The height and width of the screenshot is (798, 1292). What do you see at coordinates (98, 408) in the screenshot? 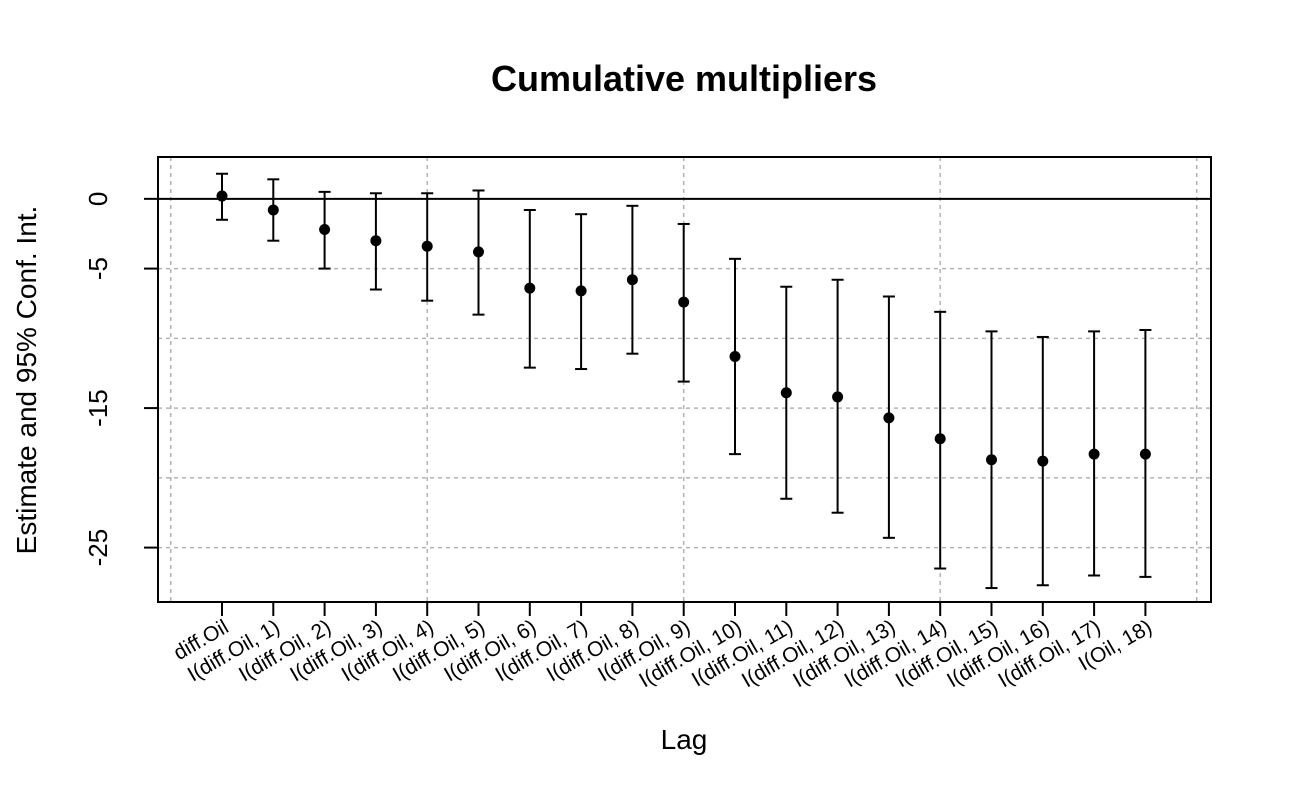
I see `y-tick-label: -15` at bounding box center [98, 408].